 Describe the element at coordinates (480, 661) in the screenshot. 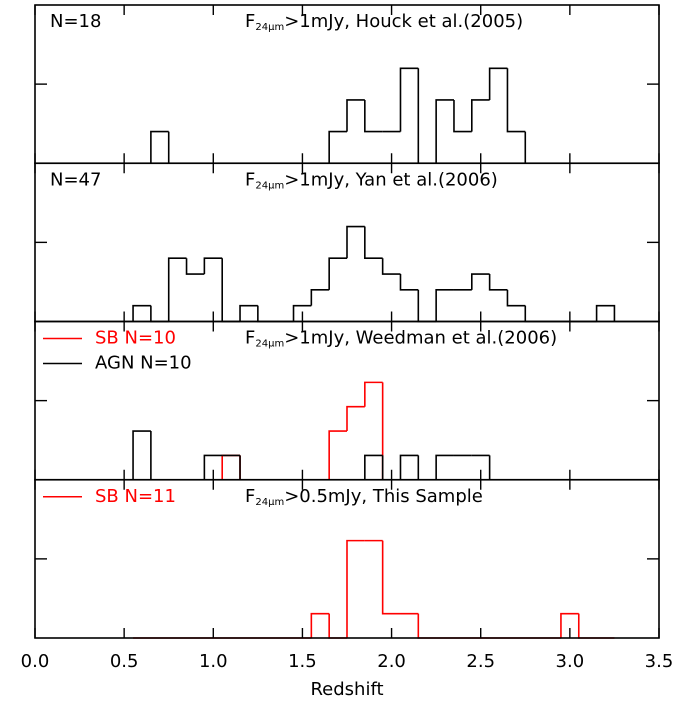

I see `x-tick-label: 2.5` at that location.